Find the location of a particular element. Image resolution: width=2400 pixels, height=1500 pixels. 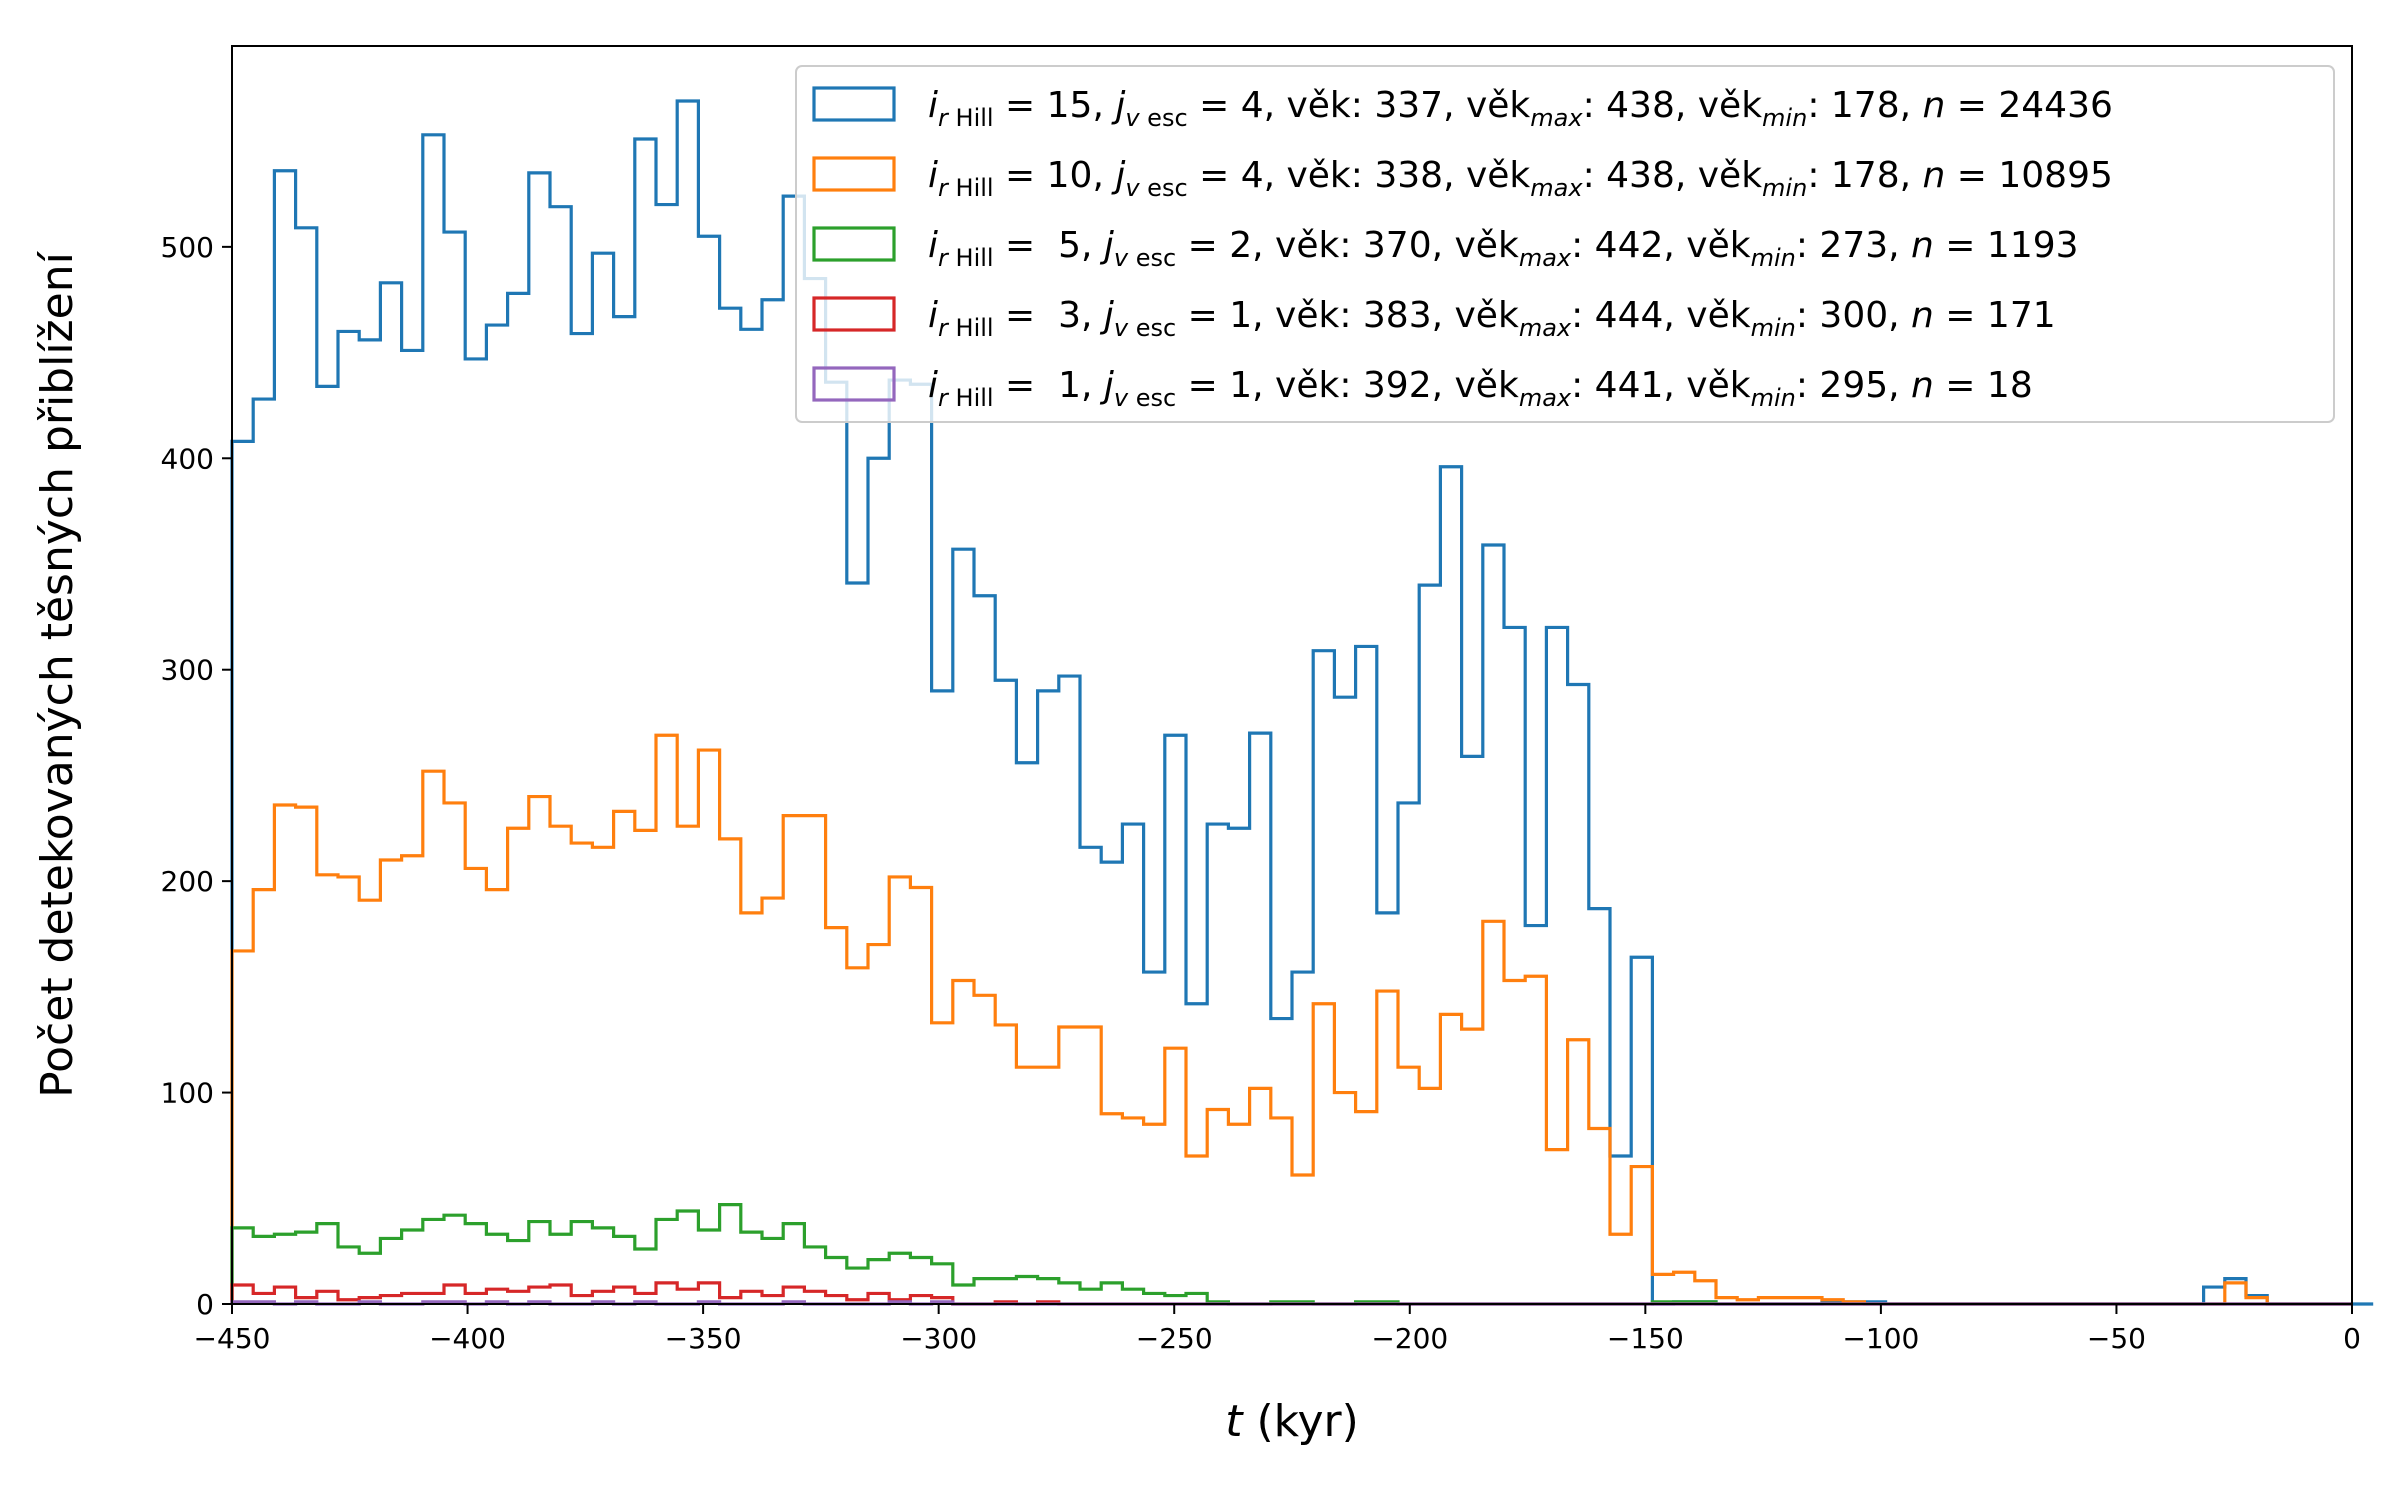

y-axis: 0 100 200 300 400 500 is located at coordinates (196, 776).